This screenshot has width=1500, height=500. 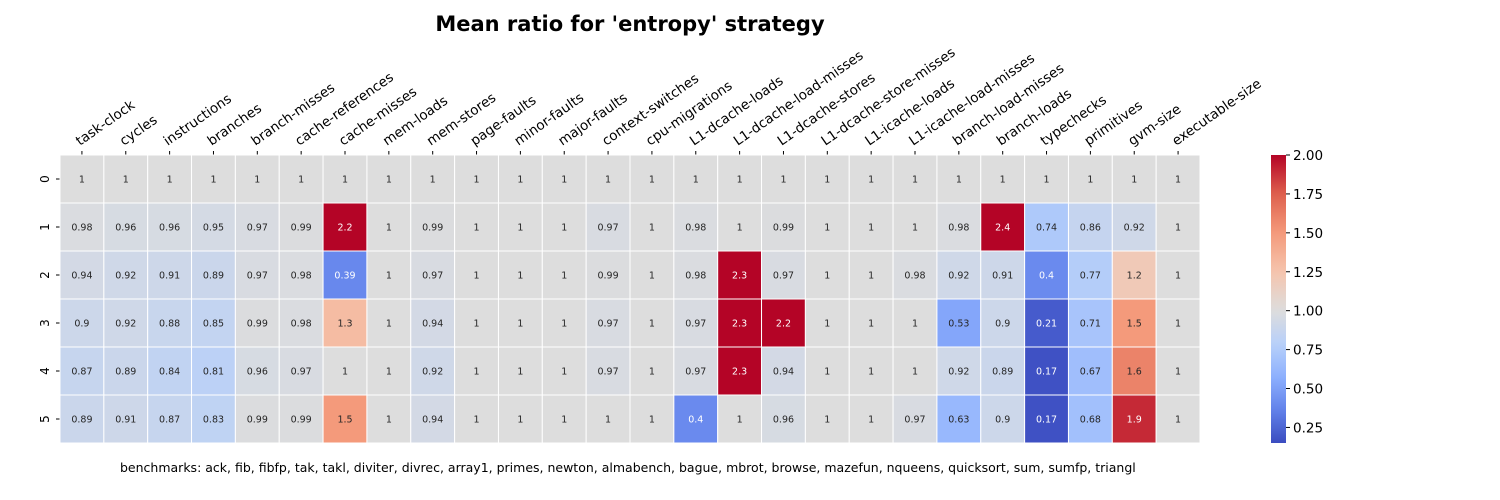 I want to click on cell-value-label: 1.6, so click(x=1134, y=372).